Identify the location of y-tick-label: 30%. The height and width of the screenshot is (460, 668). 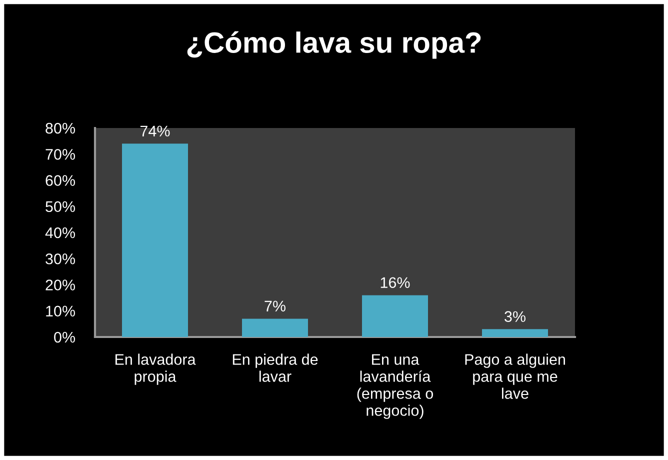
(61, 258).